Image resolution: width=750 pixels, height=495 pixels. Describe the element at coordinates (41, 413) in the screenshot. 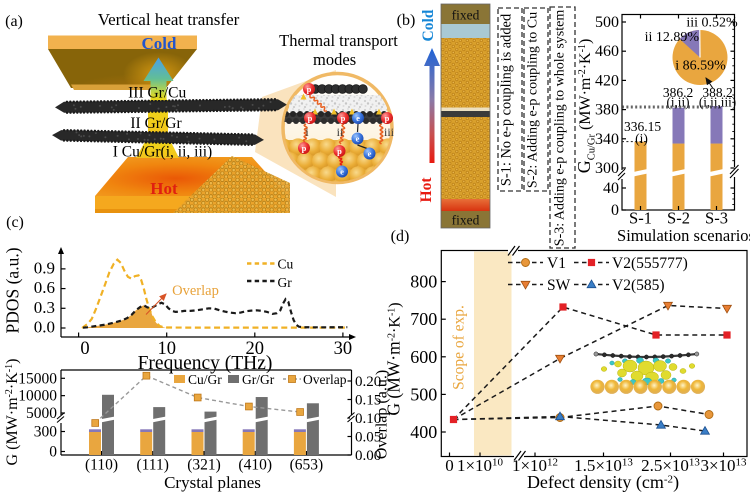

I see `svg-text: 5000` at that location.